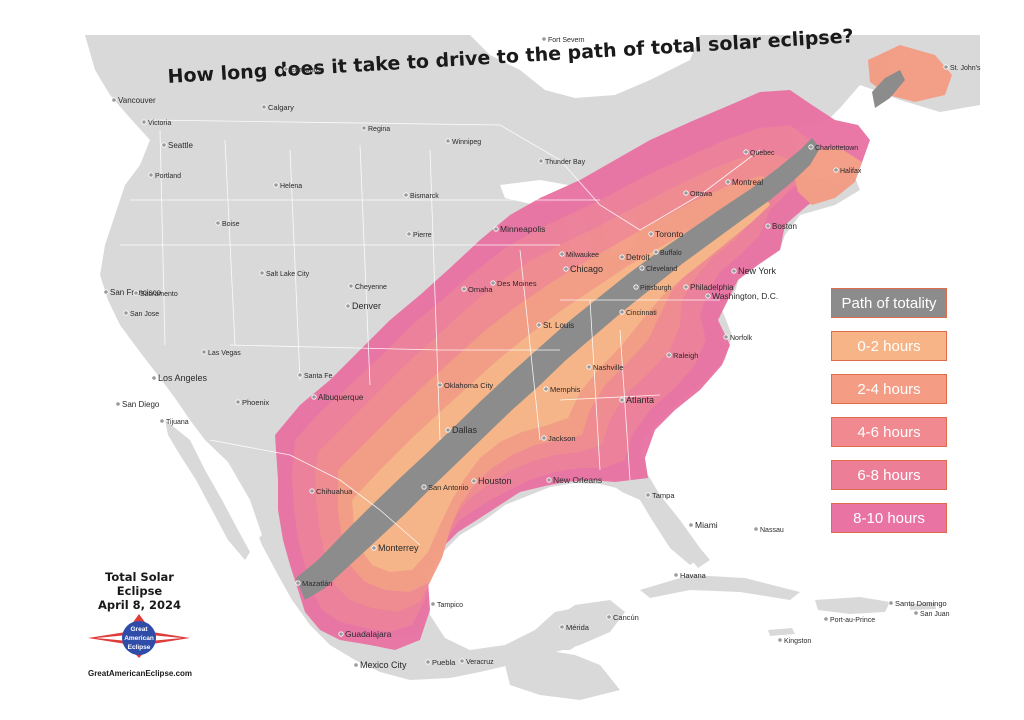 This screenshot has width=1024, height=720. Describe the element at coordinates (701, 194) in the screenshot. I see `city-label: Ottawa` at that location.